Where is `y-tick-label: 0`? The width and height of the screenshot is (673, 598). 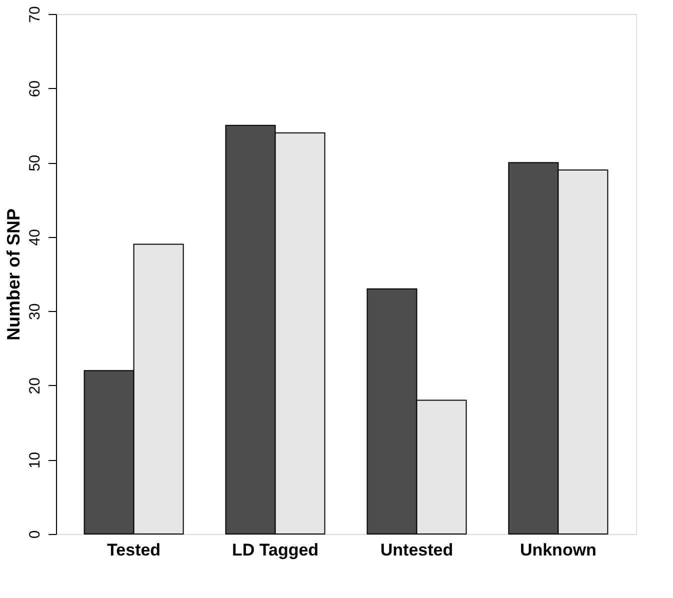 y-tick-label: 0 is located at coordinates (35, 534).